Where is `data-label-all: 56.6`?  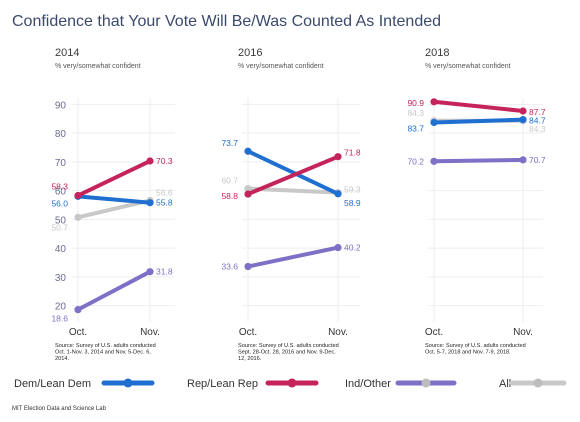 data-label-all: 56.6 is located at coordinates (164, 192).